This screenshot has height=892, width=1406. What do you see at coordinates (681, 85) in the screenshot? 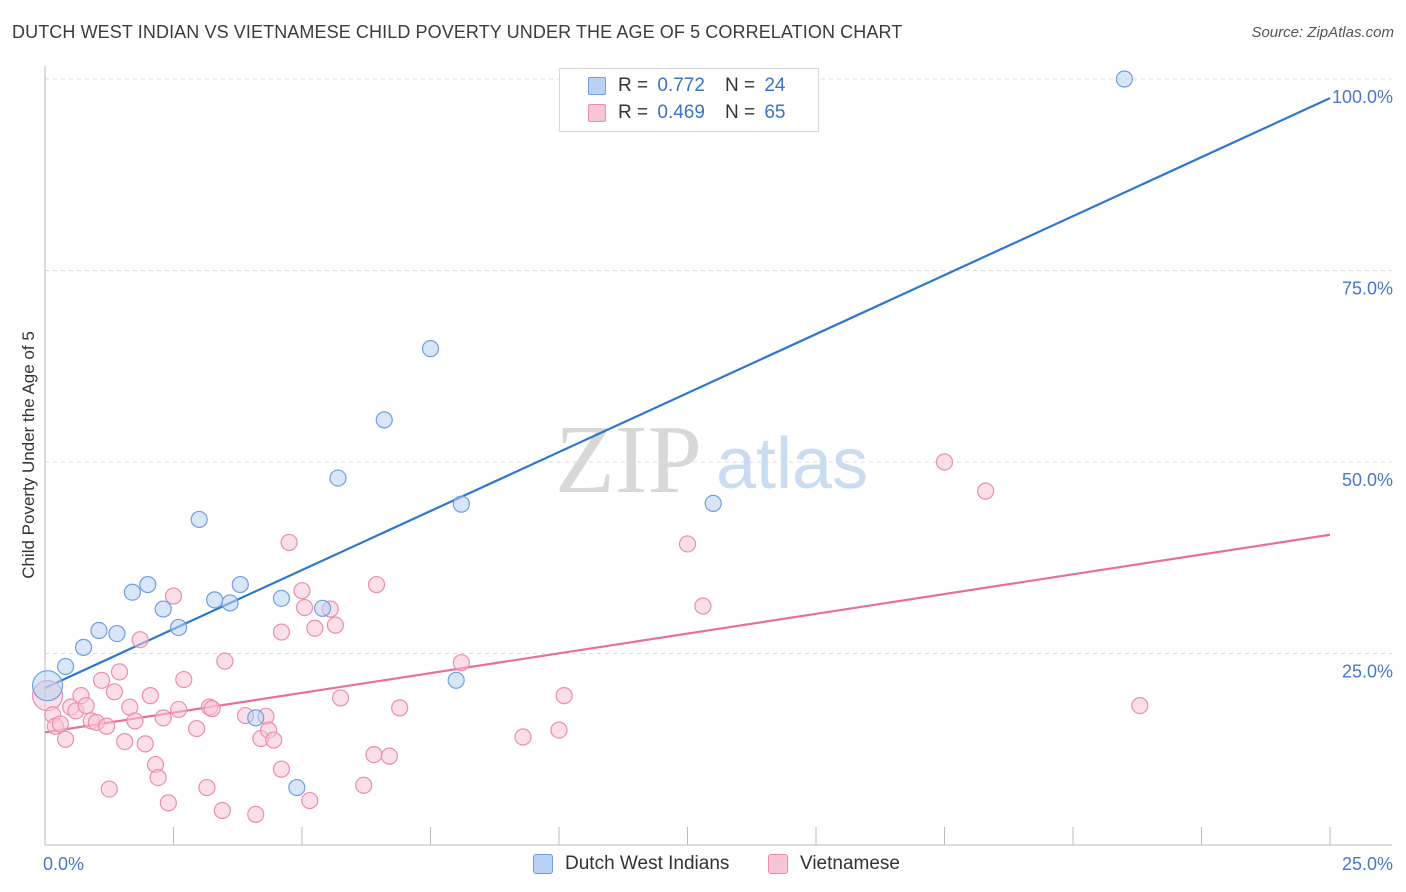
I see `legend-r-value: 0.772` at bounding box center [681, 85].